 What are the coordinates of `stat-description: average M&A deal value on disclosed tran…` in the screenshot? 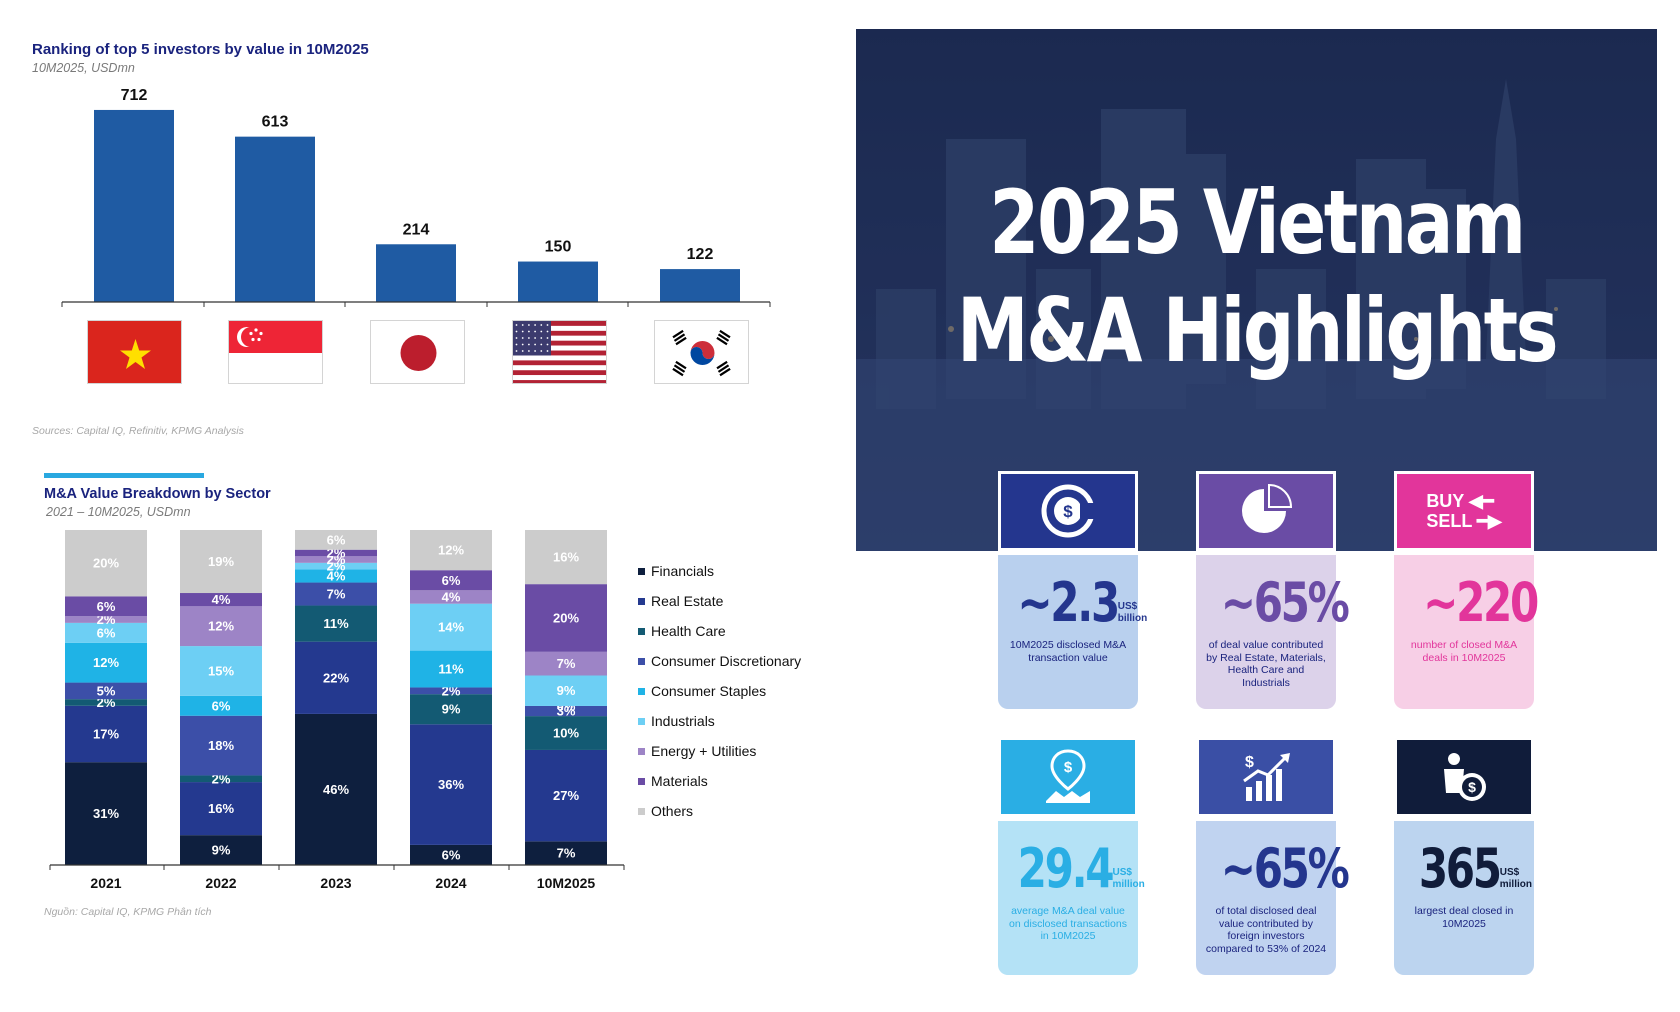 It's located at (1068, 923).